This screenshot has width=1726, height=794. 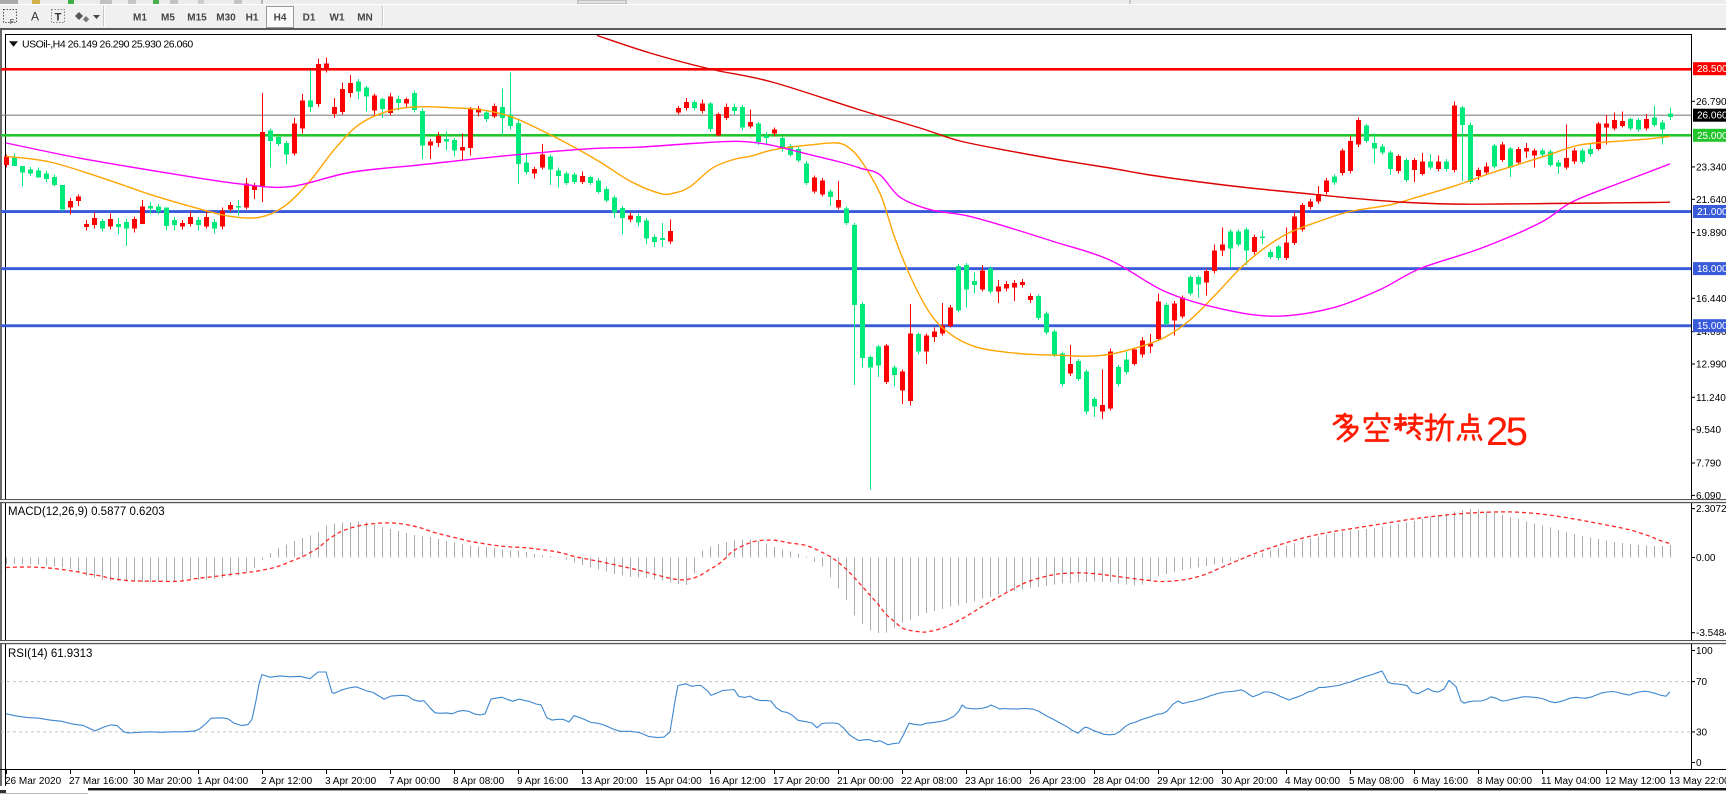 I want to click on svg-text: 30, so click(x=1702, y=732).